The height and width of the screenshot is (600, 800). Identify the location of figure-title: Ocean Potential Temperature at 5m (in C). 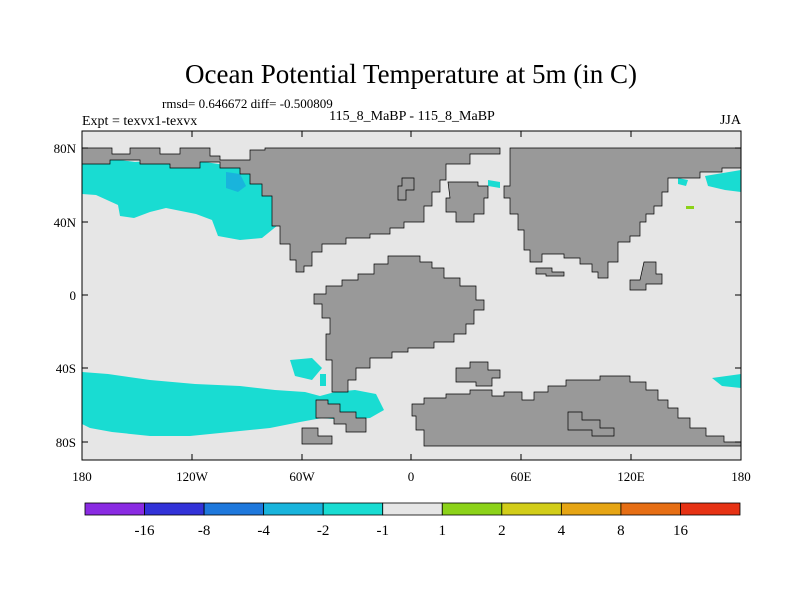
(411, 74).